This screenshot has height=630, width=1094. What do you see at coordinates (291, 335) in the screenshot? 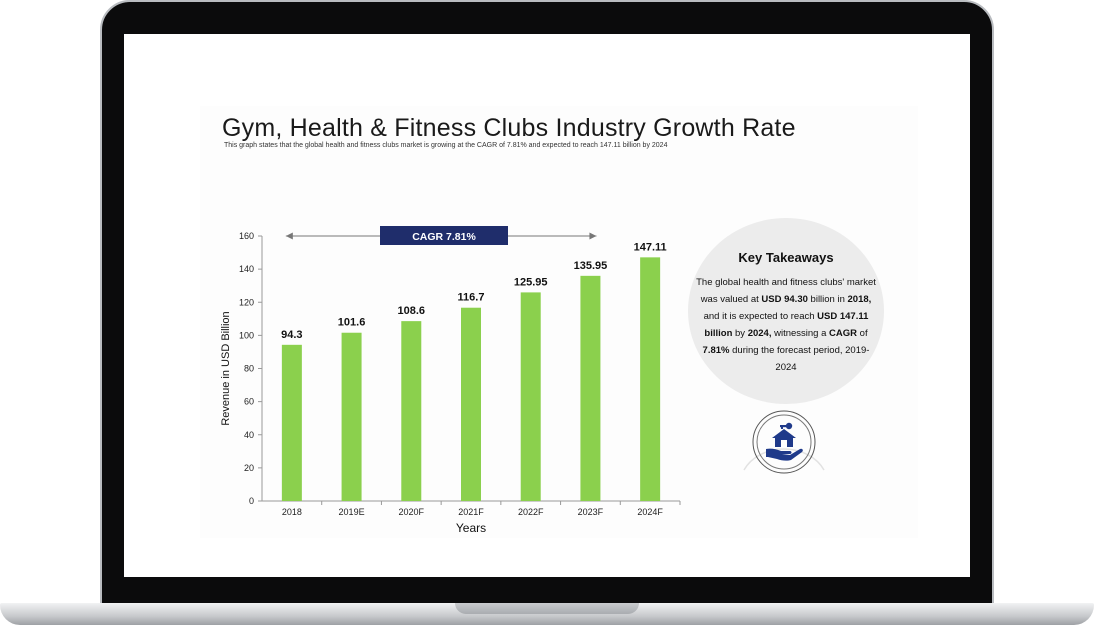
I see `bar-value-label: 94.3` at bounding box center [291, 335].